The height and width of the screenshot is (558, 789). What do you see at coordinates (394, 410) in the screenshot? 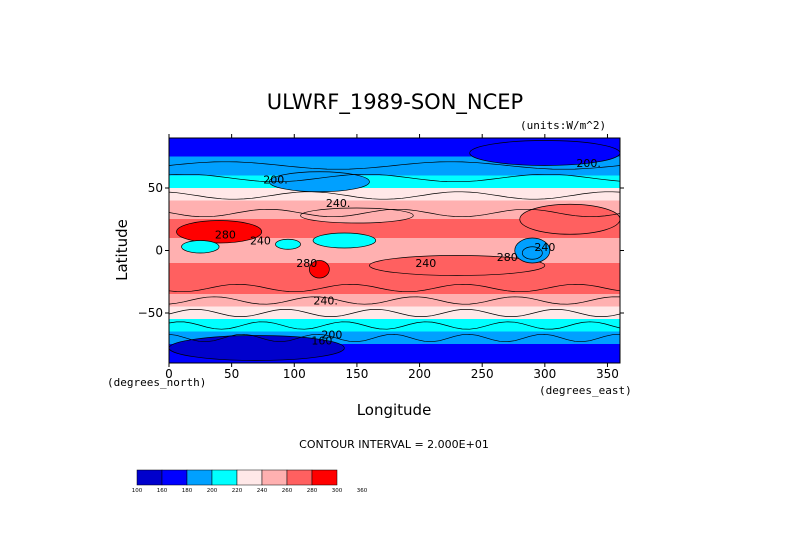
I see `x-axis-label: Longitude` at bounding box center [394, 410].